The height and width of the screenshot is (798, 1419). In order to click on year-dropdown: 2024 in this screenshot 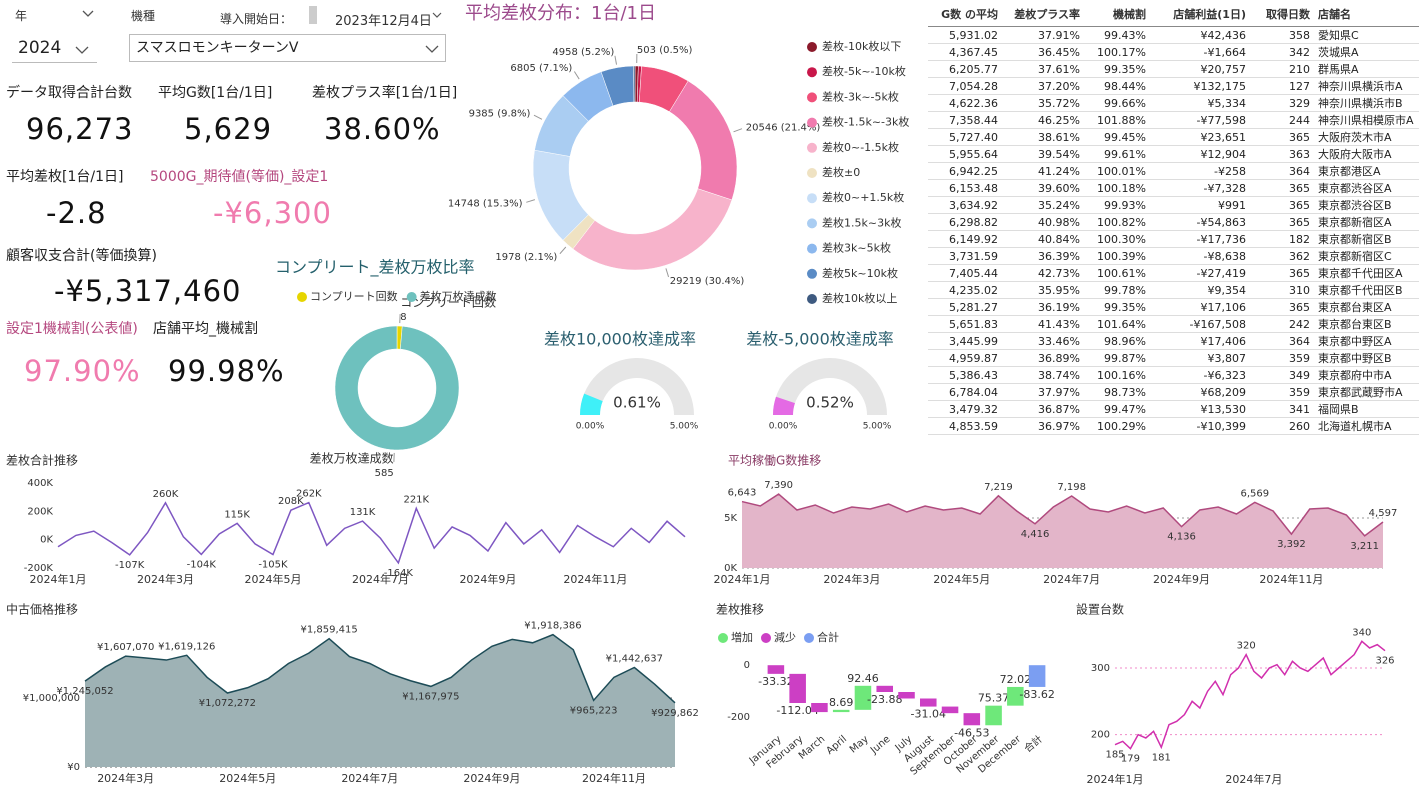, I will do `click(54, 49)`.